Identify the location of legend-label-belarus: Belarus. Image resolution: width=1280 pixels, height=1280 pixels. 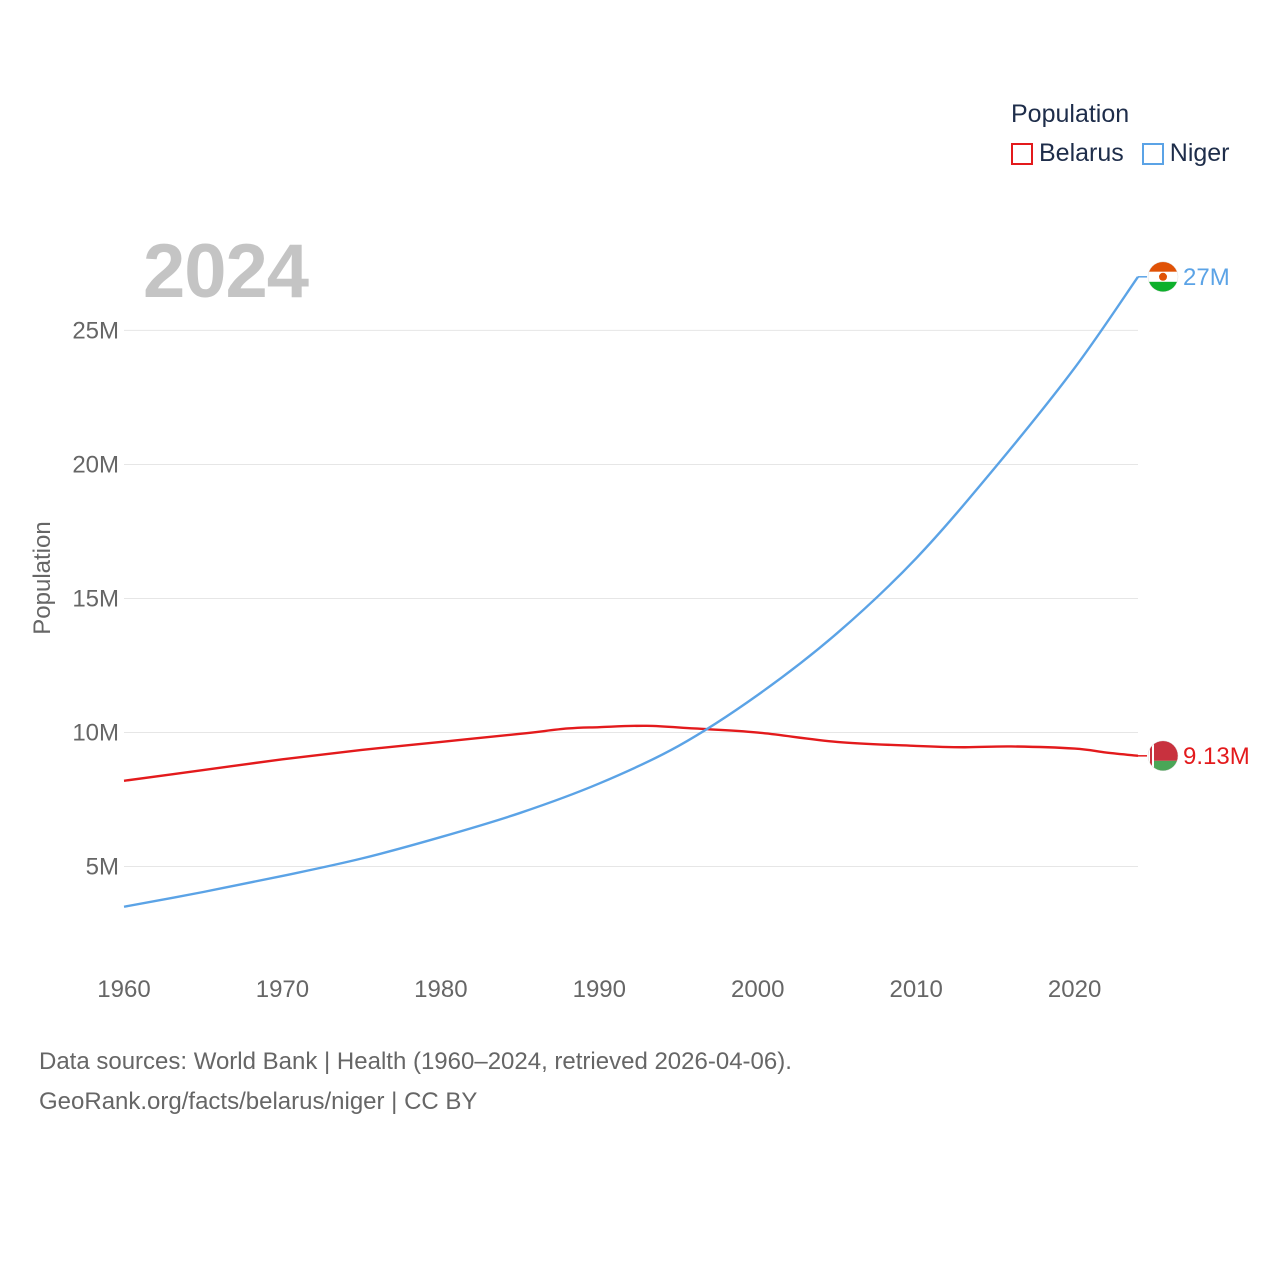
(1081, 153).